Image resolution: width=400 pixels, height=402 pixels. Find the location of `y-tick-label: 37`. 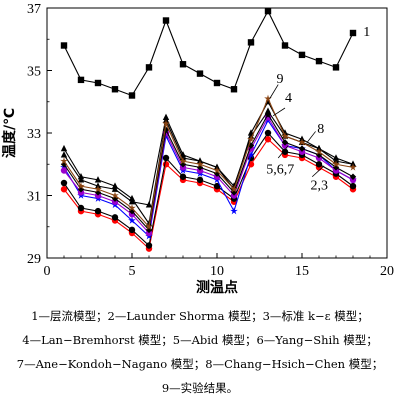

y-tick-label: 37 is located at coordinates (34, 9).